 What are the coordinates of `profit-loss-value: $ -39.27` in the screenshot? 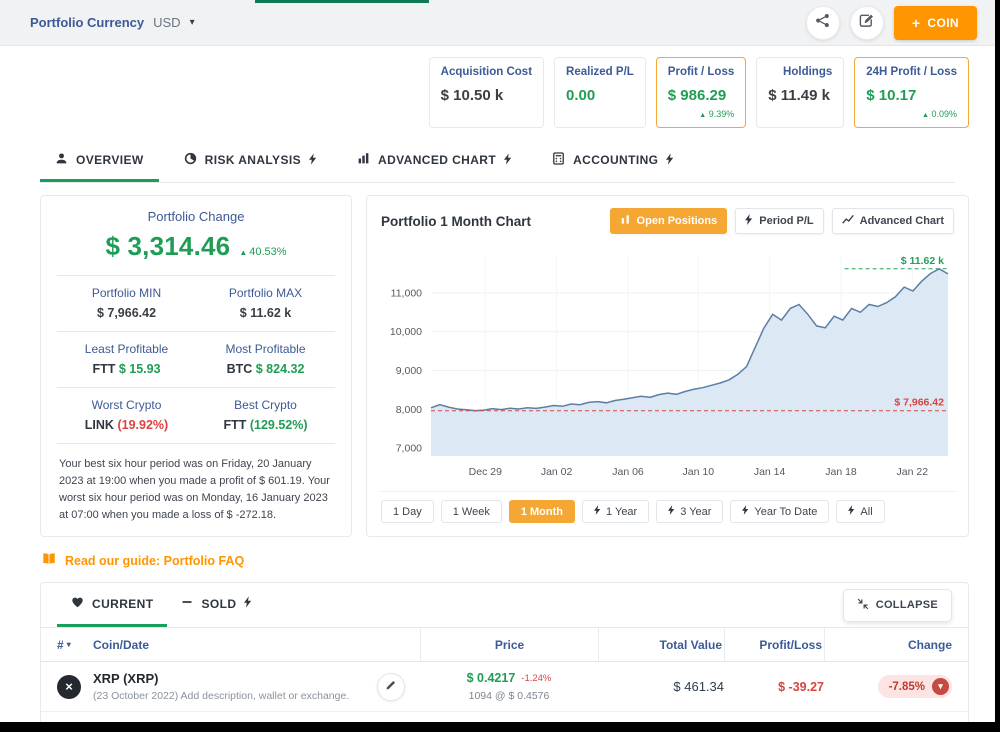 It's located at (801, 686).